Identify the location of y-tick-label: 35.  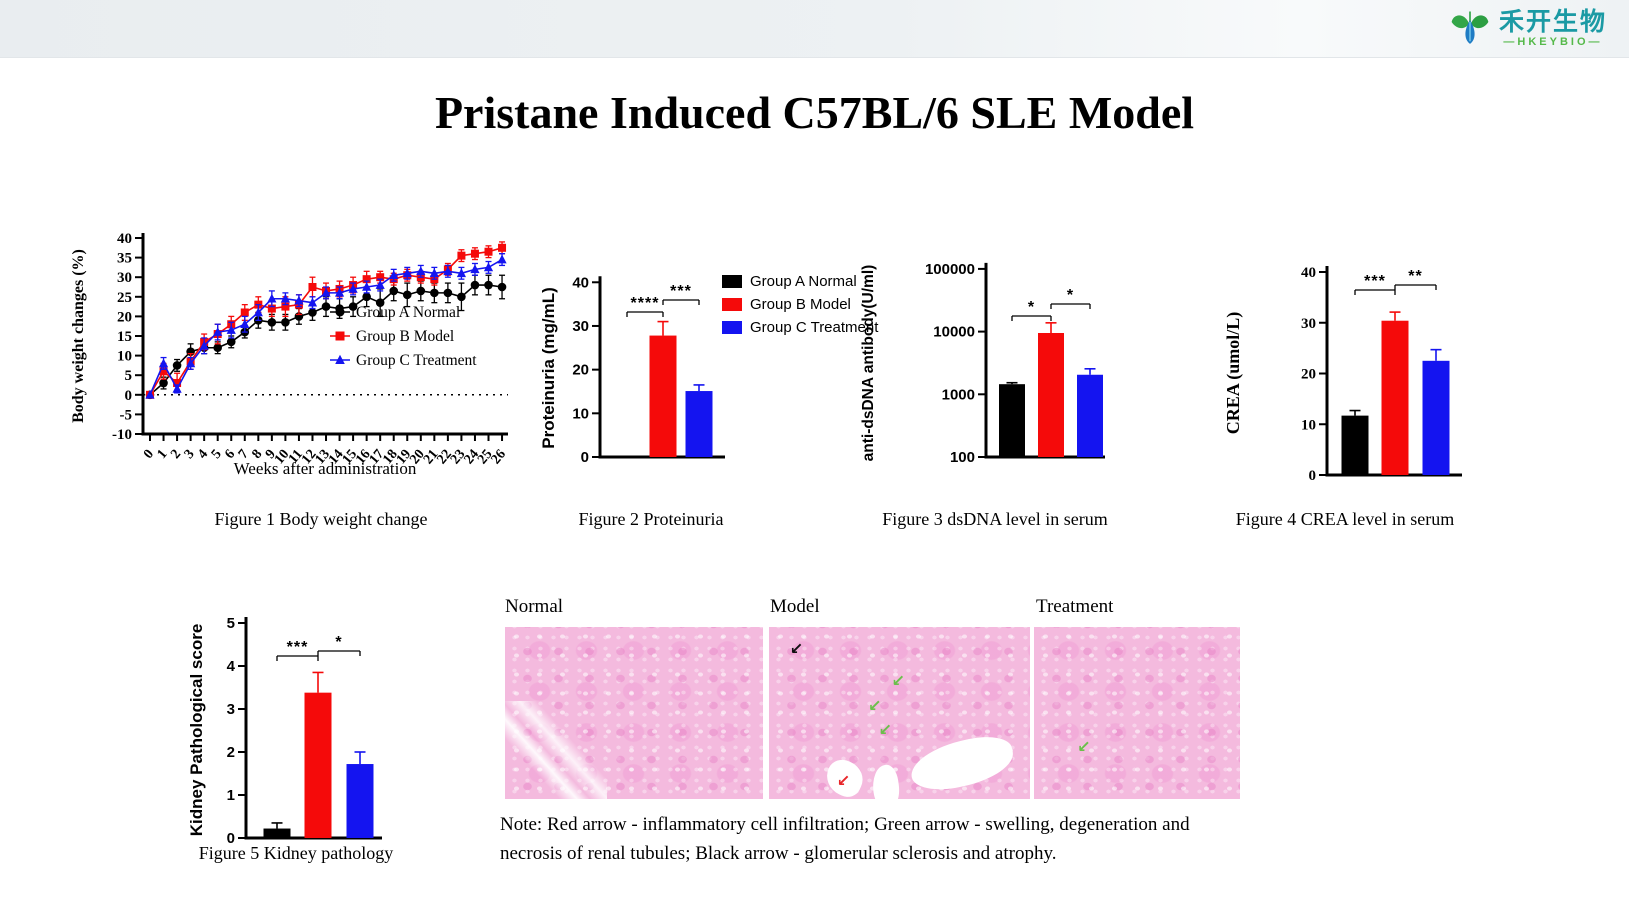
(124, 259).